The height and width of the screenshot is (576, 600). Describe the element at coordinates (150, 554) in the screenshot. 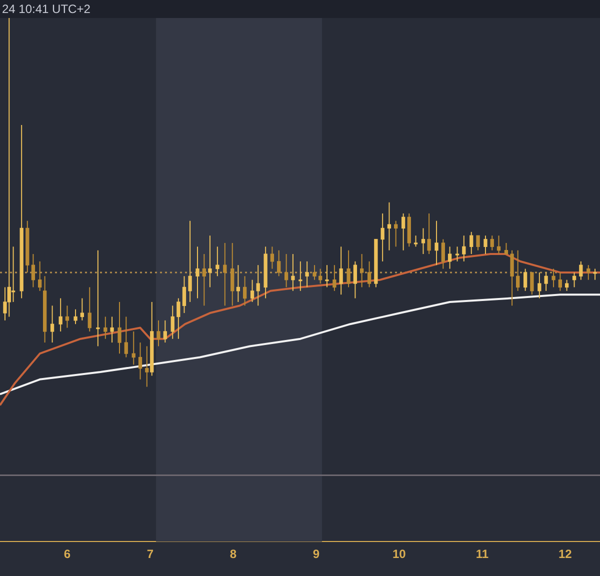

I see `x-tick-label: 7` at that location.